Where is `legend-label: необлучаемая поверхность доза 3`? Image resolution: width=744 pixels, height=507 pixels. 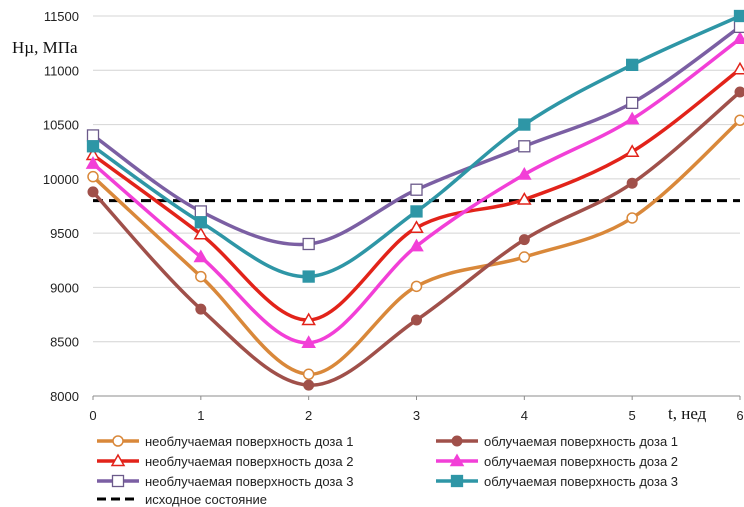
legend-label: необлучаемая поверхность доза 3 is located at coordinates (249, 481).